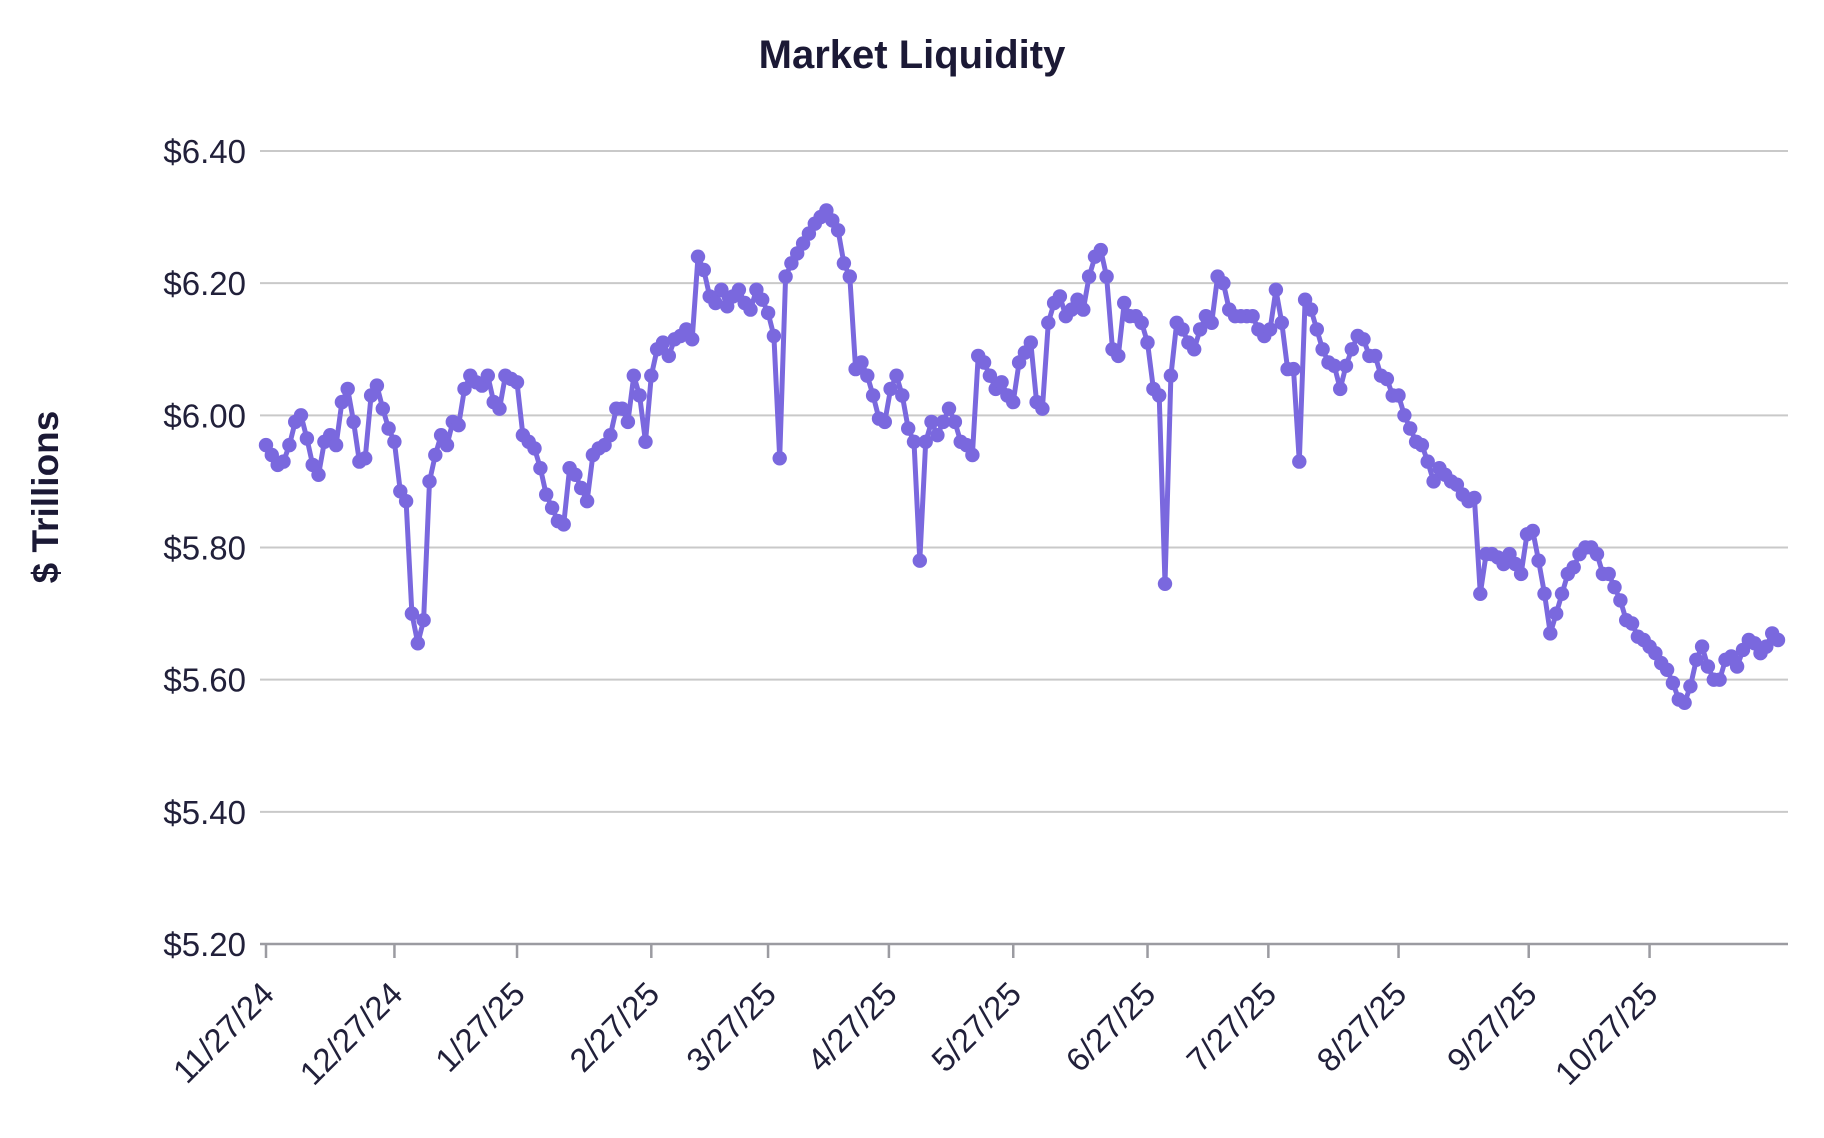 Image resolution: width=1824 pixels, height=1138 pixels. What do you see at coordinates (45, 497) in the screenshot?
I see `y-axis-title: $ Trillions` at bounding box center [45, 497].